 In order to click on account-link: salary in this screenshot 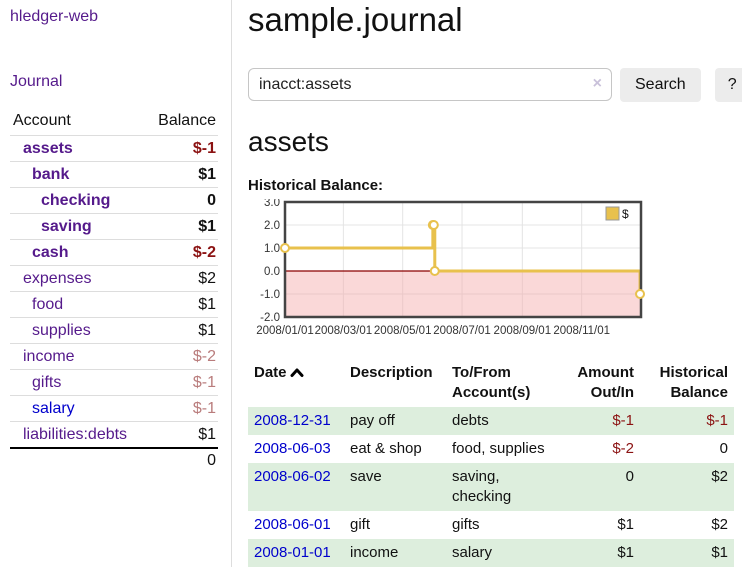, I will do `click(53, 408)`.